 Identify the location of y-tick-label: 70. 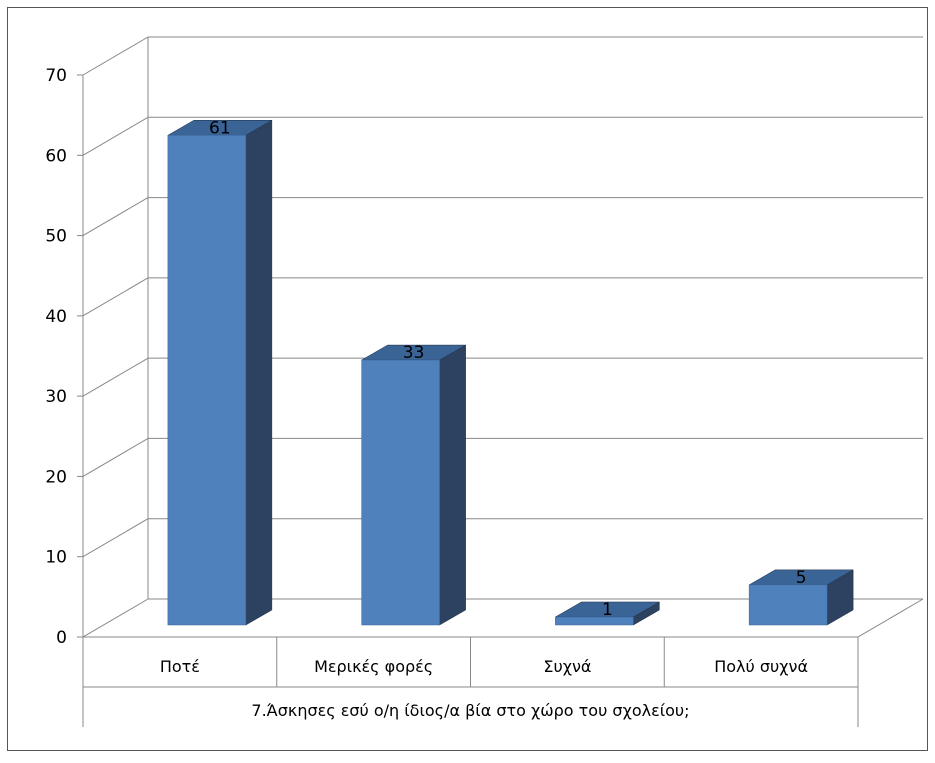
(56, 76).